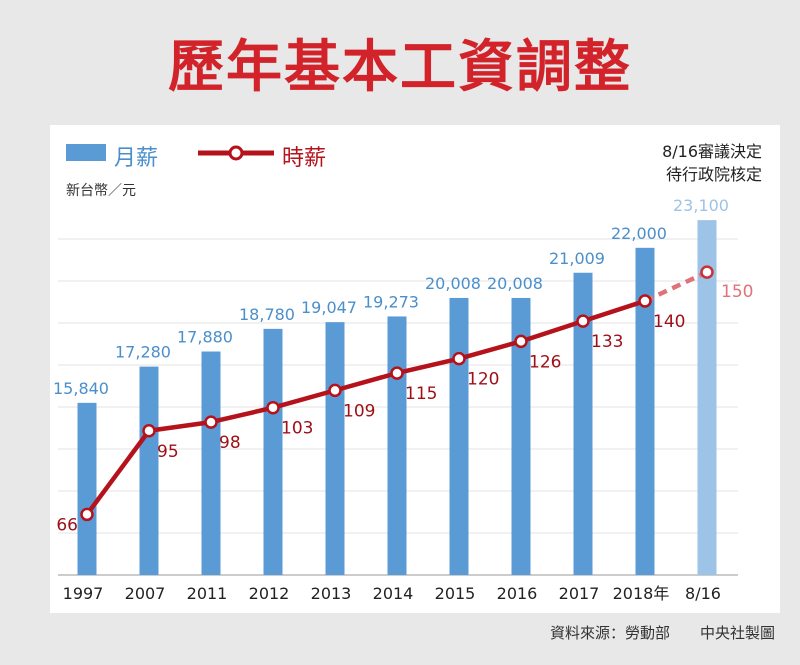 The width and height of the screenshot is (800, 665). What do you see at coordinates (713, 174) in the screenshot?
I see `approval-note-line-2: 待行政院核定` at bounding box center [713, 174].